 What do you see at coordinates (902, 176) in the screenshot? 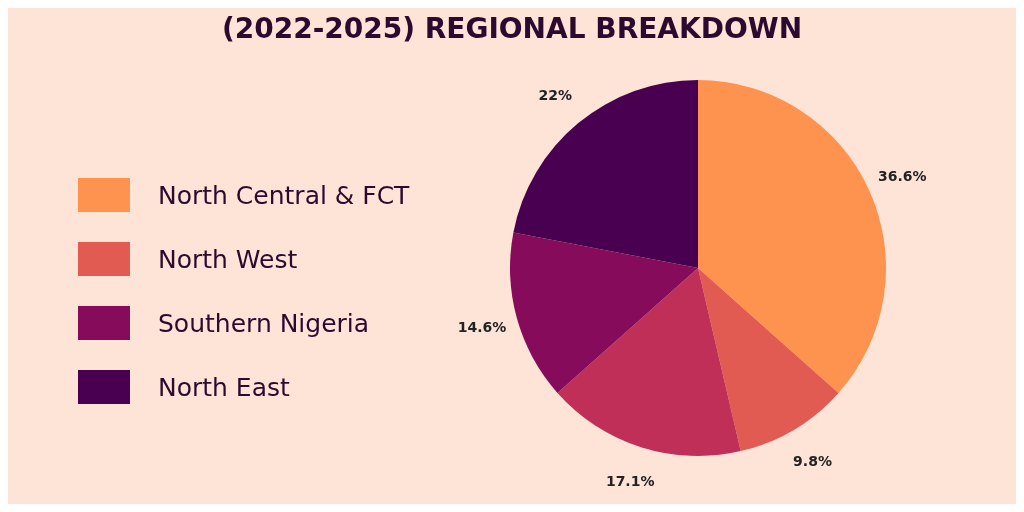
I see `data-label: 36.6%` at bounding box center [902, 176].